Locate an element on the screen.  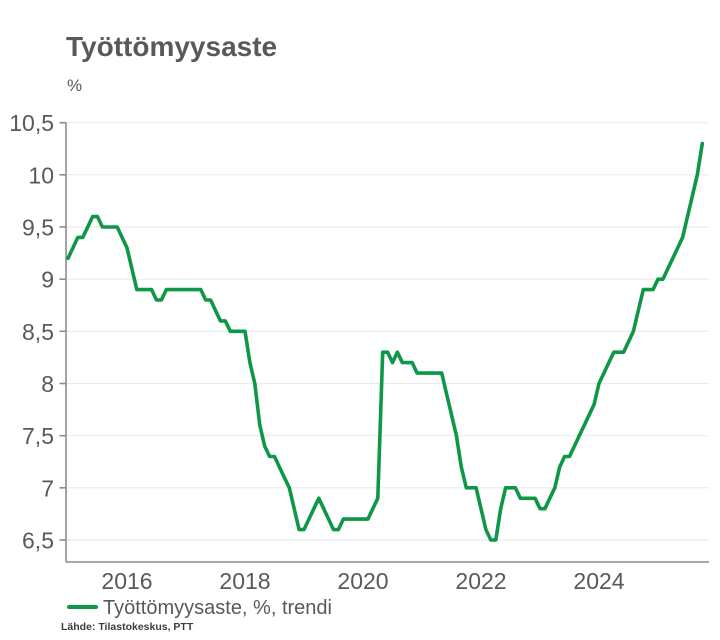
svg-text: 9,5 is located at coordinates (38, 228).